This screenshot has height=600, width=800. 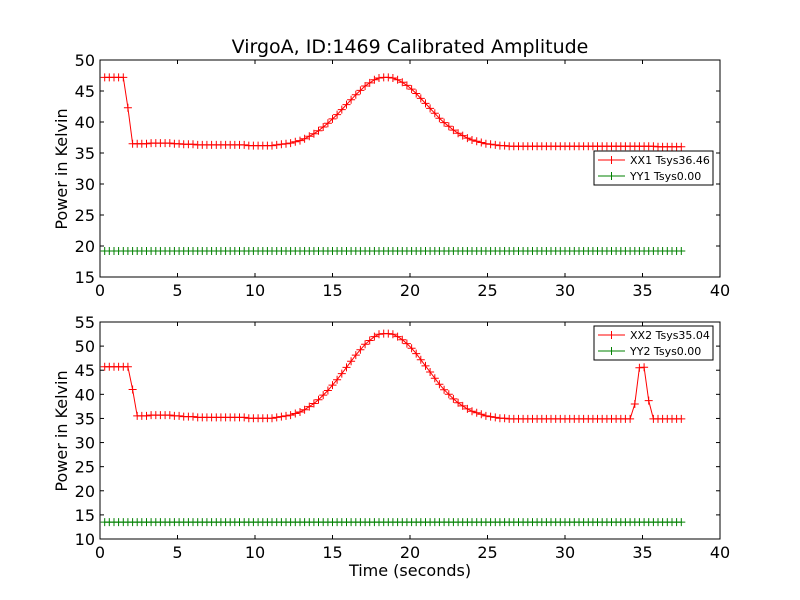 What do you see at coordinates (410, 552) in the screenshot?
I see `xtick-label: 20` at bounding box center [410, 552].